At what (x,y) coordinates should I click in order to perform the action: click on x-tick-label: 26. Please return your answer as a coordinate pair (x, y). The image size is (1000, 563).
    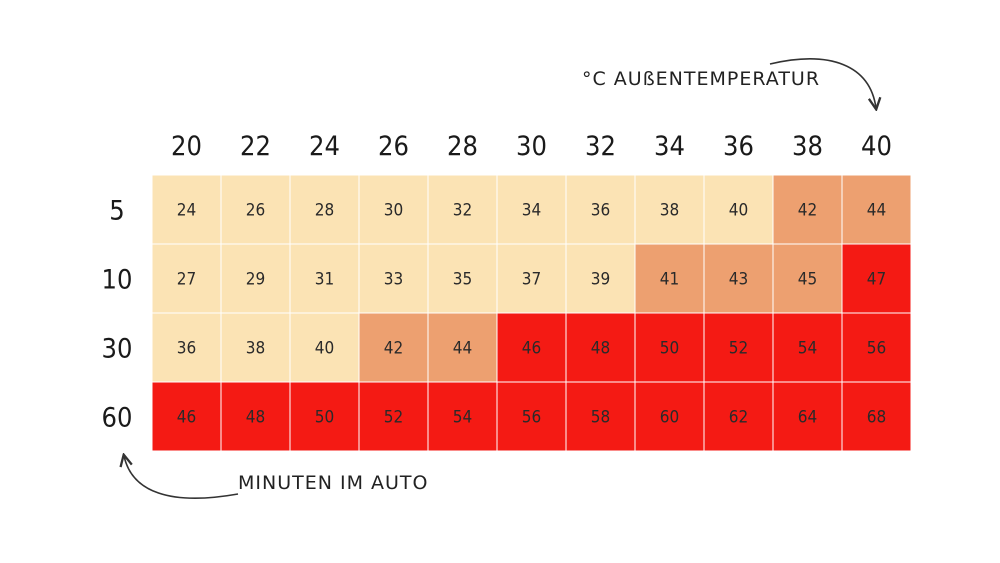
    Looking at the image, I should click on (393, 146).